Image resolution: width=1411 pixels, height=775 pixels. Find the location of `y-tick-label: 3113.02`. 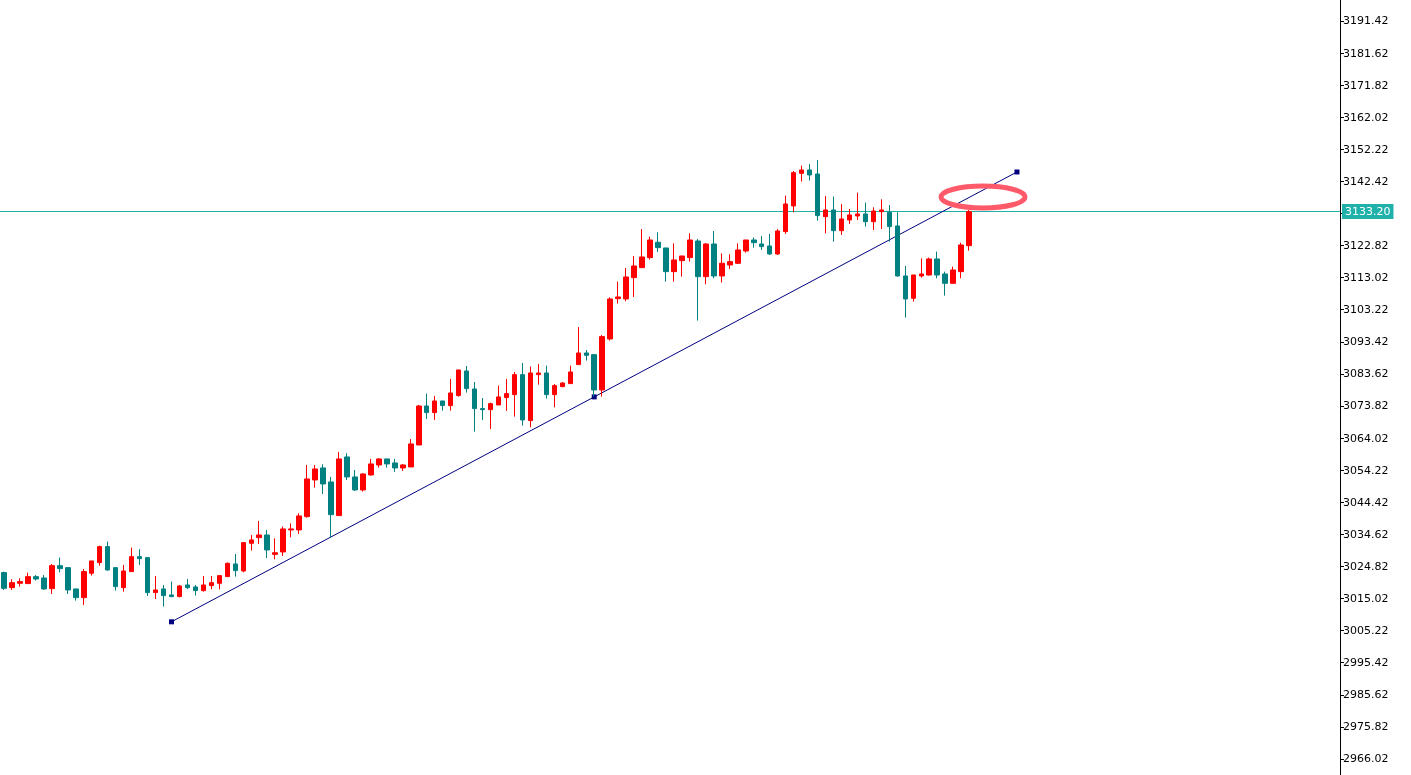

y-tick-label: 3113.02 is located at coordinates (1366, 278).